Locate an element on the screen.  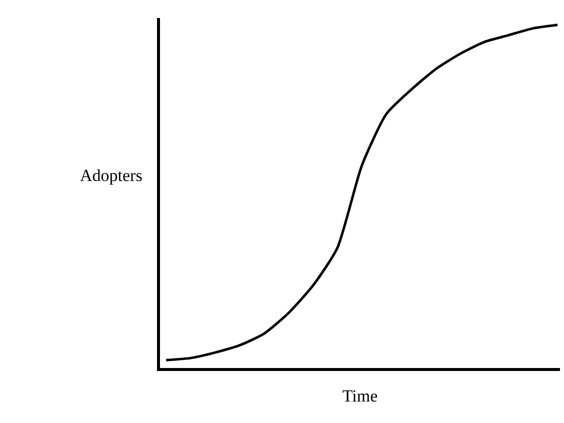
x-axis-title: Time is located at coordinates (360, 396).